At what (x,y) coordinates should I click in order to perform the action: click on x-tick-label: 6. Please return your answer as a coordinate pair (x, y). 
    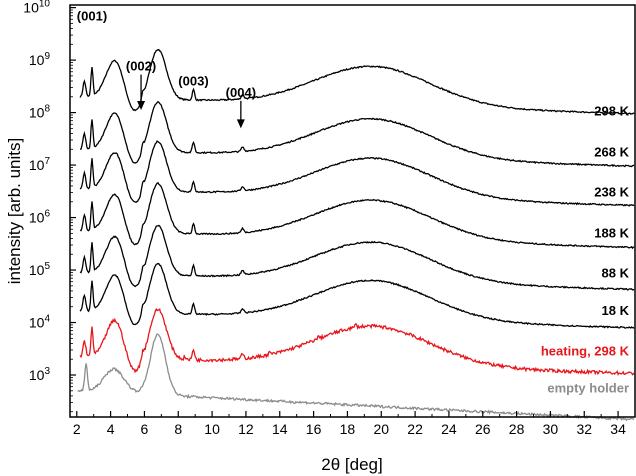
    Looking at the image, I should click on (145, 429).